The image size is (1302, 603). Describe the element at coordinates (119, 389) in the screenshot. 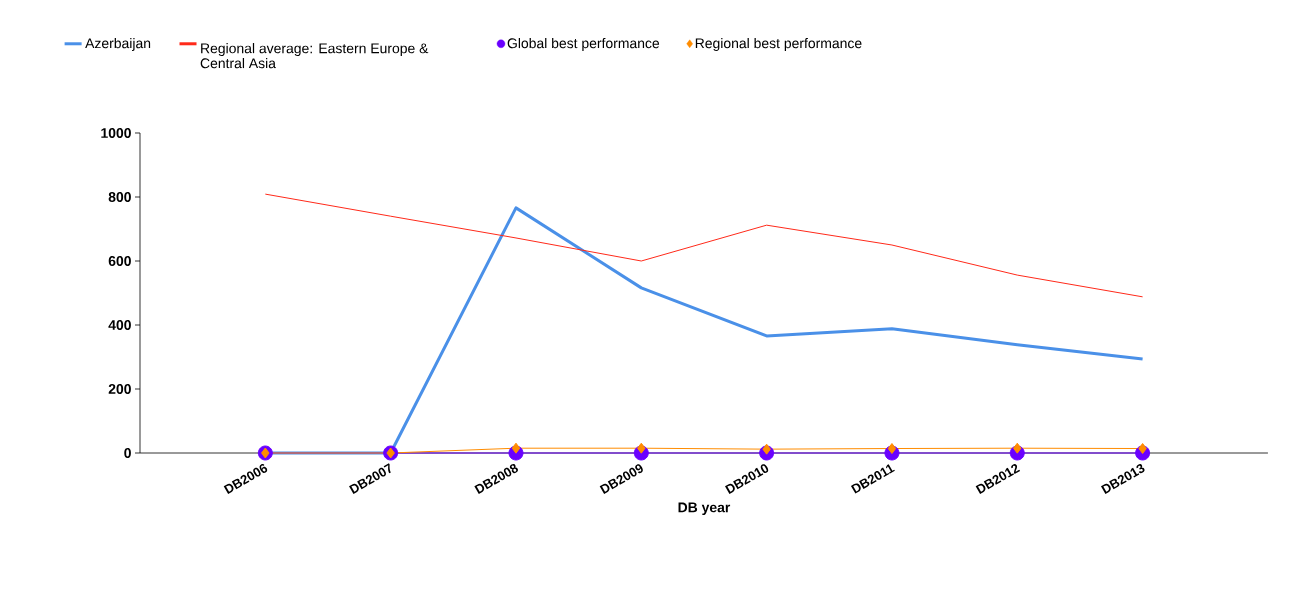

I see `y-tick-label: 200` at that location.